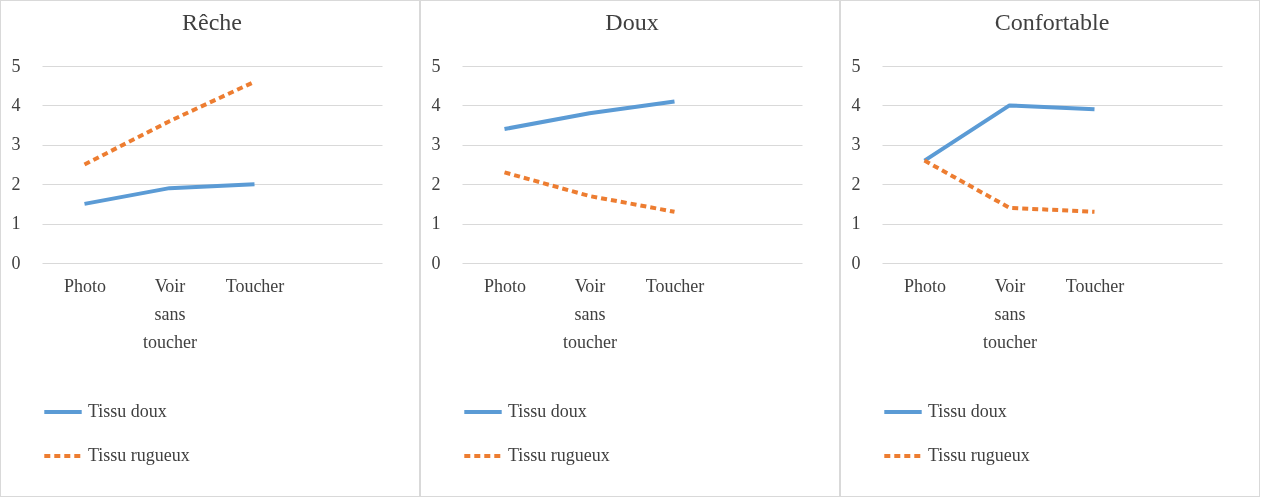 The height and width of the screenshot is (499, 1274). Describe the element at coordinates (1052, 22) in the screenshot. I see `chart-title: Confortable` at that location.